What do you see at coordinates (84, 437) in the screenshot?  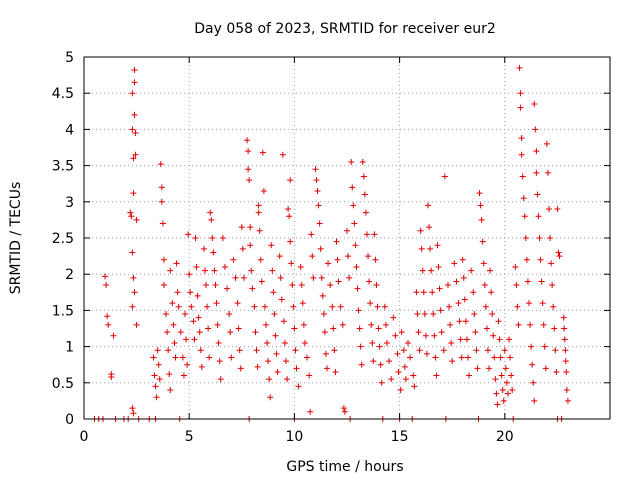 I see `x-tick-label: 0` at bounding box center [84, 437].